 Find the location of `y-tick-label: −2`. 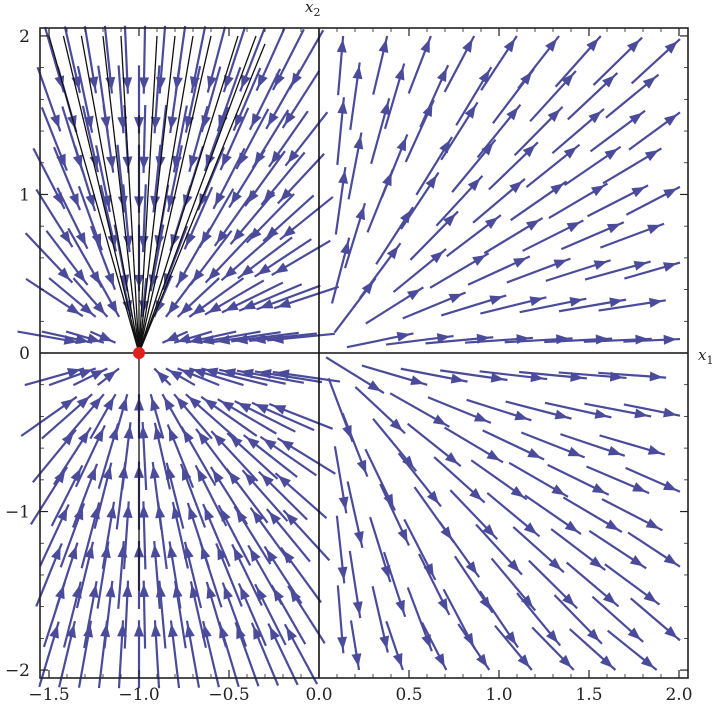

y-tick-label: −2 is located at coordinates (17, 671).